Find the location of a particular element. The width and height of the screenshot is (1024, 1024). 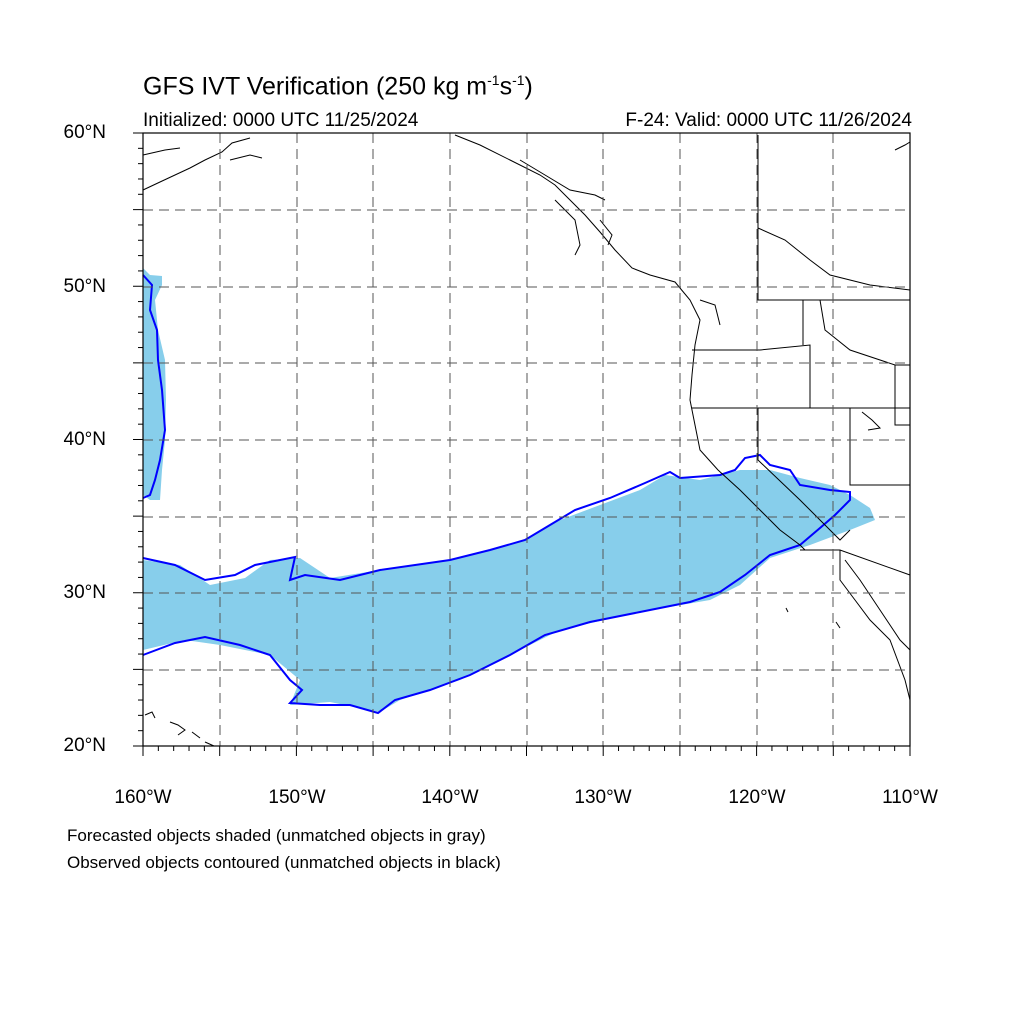

y-tick-label-40n: 40°N is located at coordinates (84, 439).